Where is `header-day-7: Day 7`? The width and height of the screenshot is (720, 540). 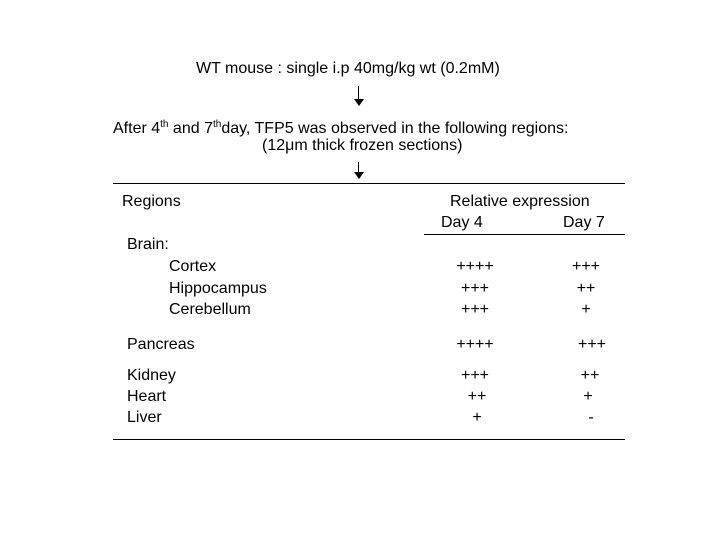 header-day-7: Day 7 is located at coordinates (584, 222).